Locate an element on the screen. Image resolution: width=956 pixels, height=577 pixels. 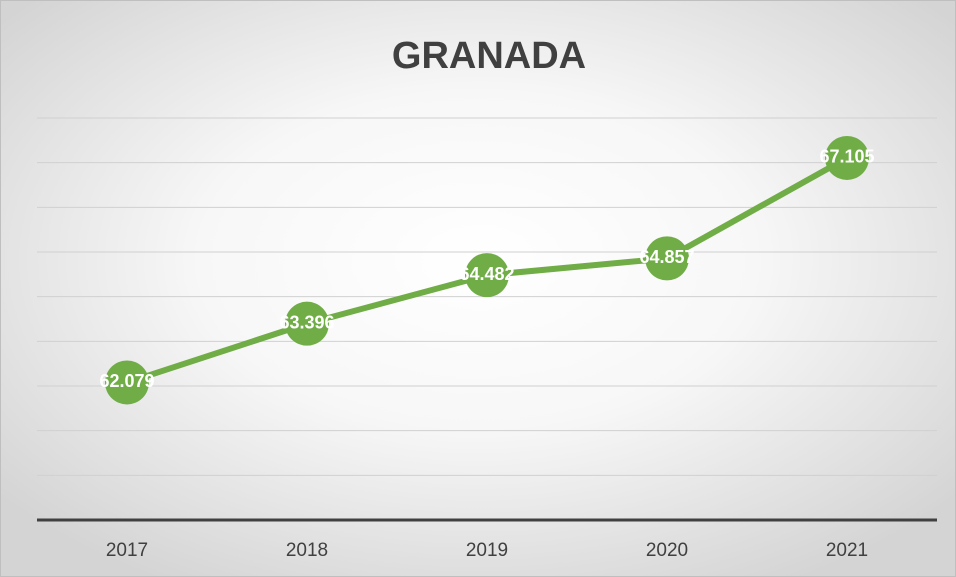
data-label: 64.857 is located at coordinates (666, 257).